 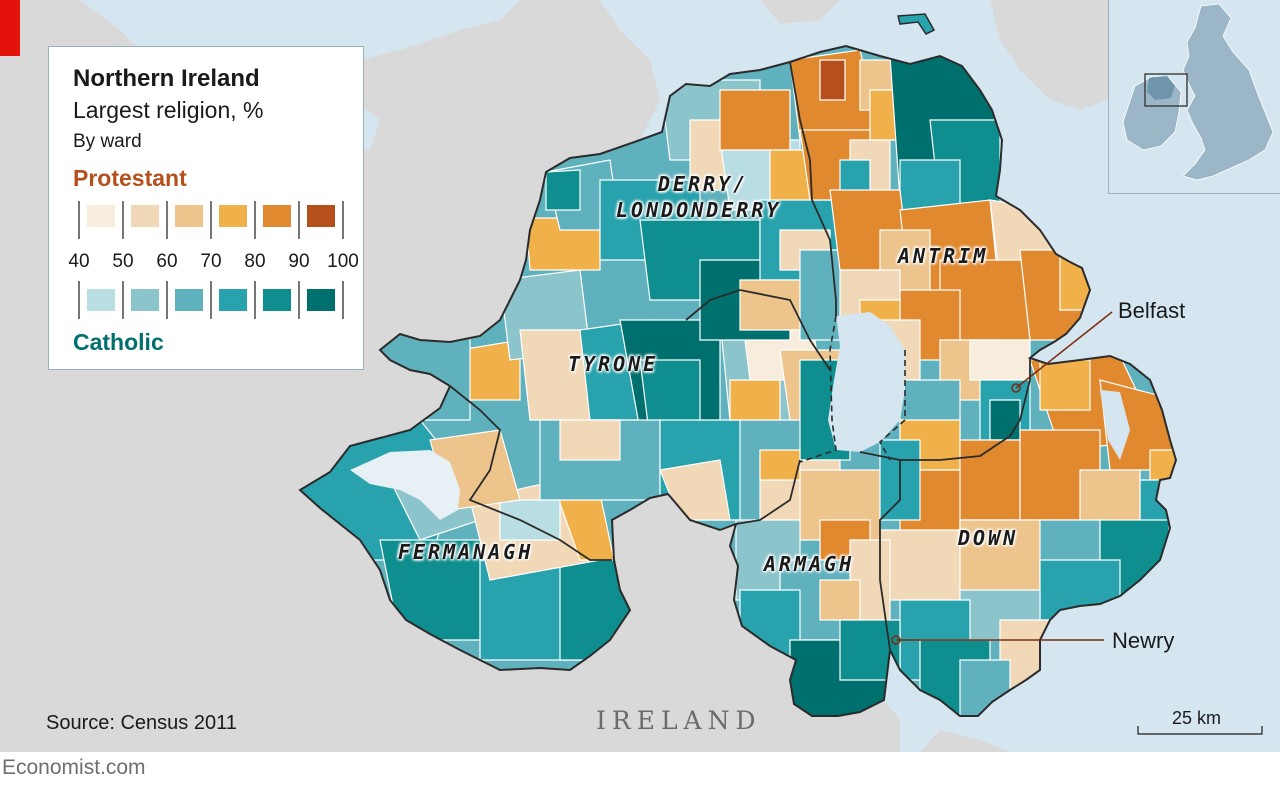 What do you see at coordinates (74, 767) in the screenshot?
I see `footer-credit: Economist.com` at bounding box center [74, 767].